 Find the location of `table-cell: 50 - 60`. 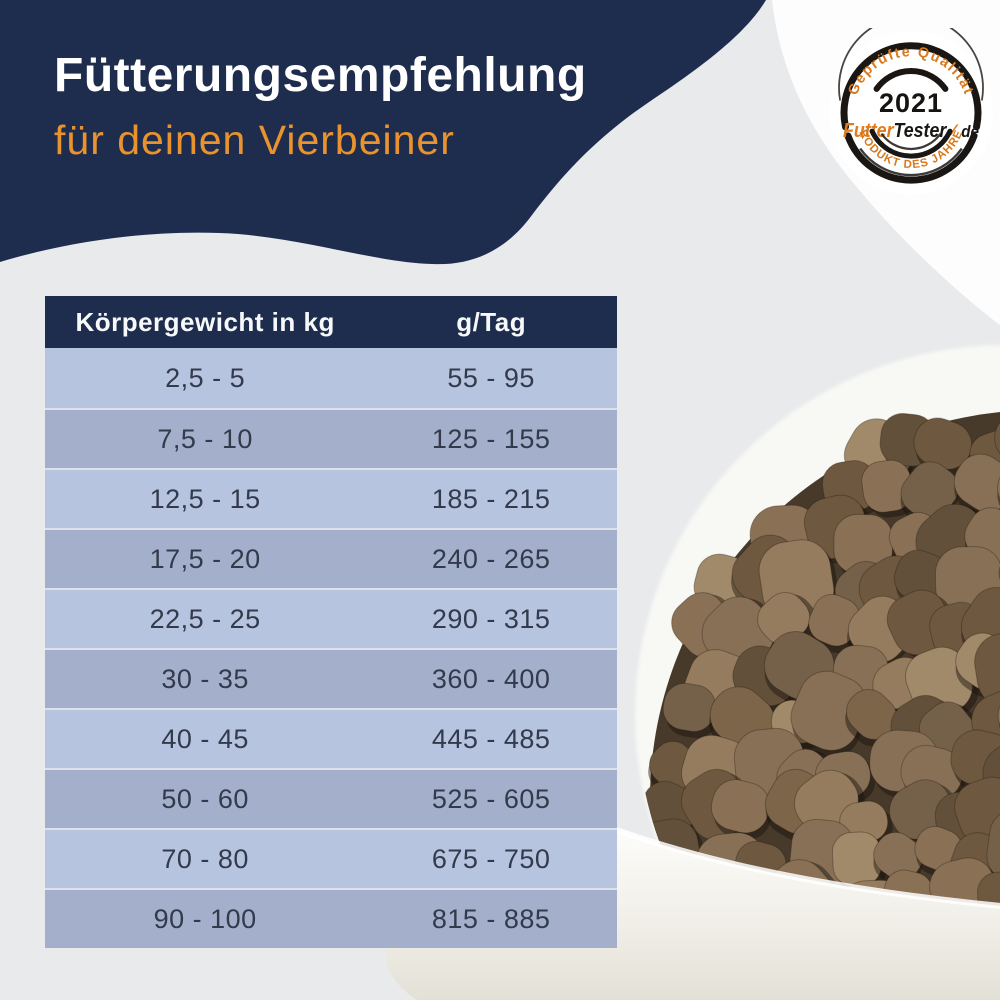

table-cell: 50 - 60 is located at coordinates (205, 798).